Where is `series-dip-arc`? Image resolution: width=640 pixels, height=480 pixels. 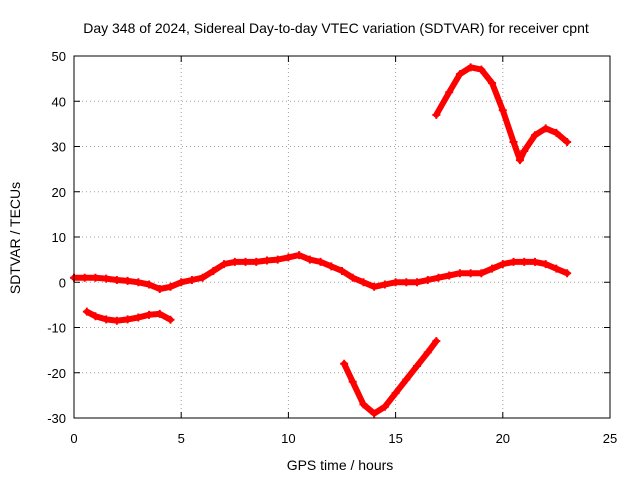
series-dip-arc is located at coordinates (390, 377).